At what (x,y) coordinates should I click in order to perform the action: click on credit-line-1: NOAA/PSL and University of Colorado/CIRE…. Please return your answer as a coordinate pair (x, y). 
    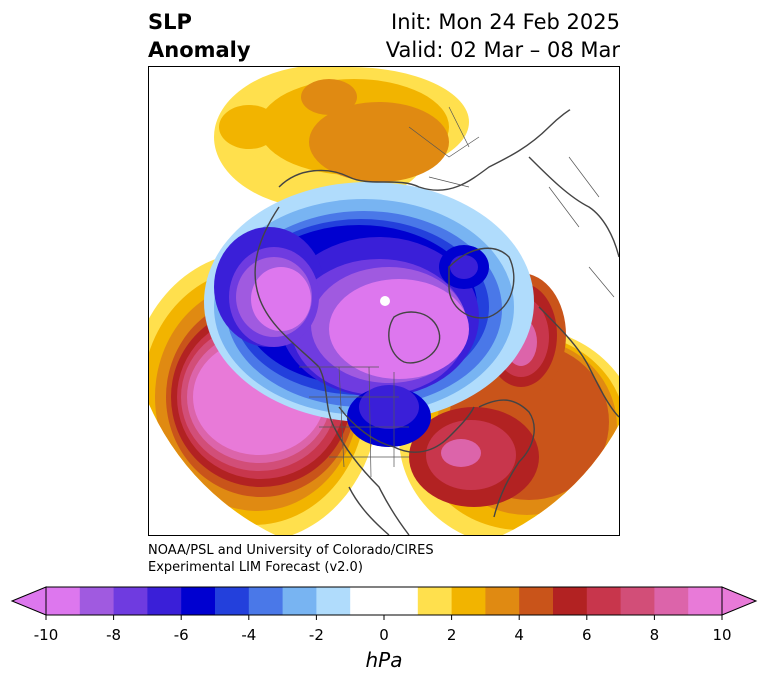
    Looking at the image, I should click on (291, 550).